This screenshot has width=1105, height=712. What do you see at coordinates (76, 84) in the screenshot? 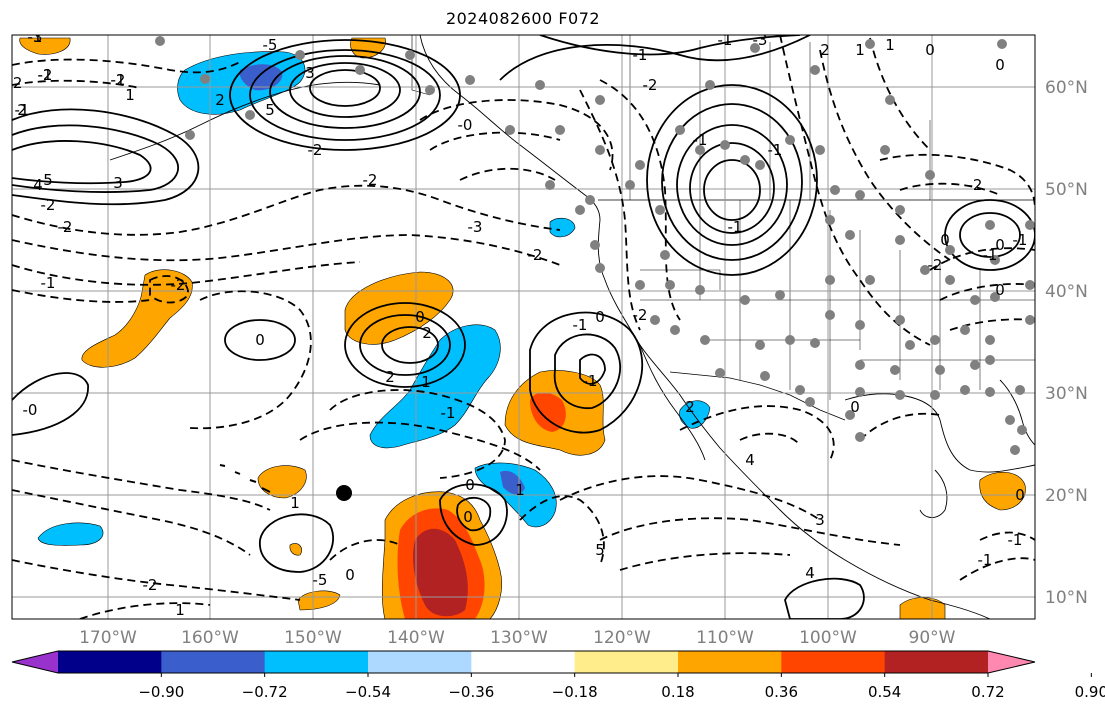
I see `contour-neg-b` at bounding box center [76, 84].